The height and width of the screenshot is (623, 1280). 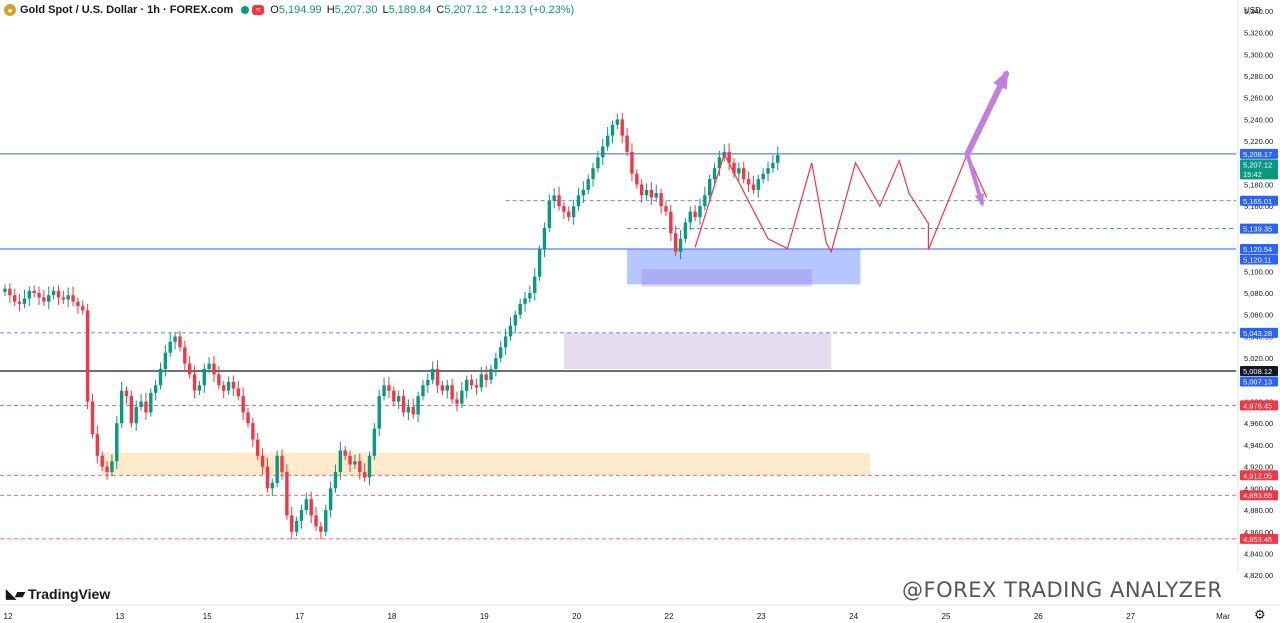 I want to click on low-label: L, so click(x=385, y=10).